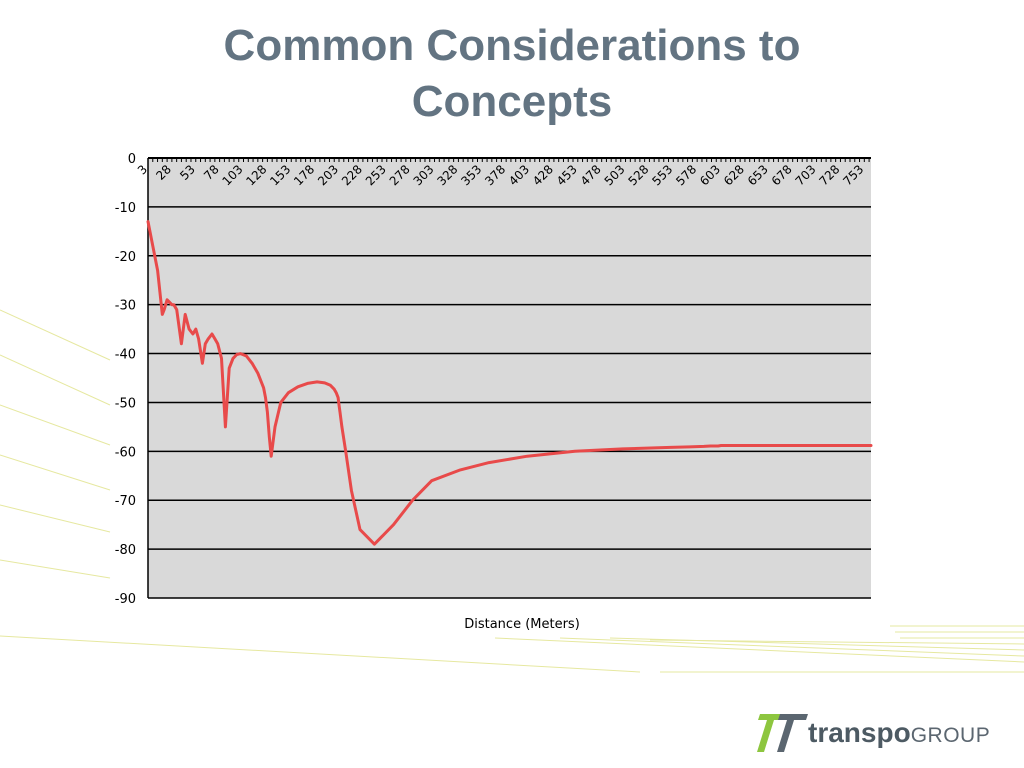 Image resolution: width=1024 pixels, height=768 pixels. I want to click on y-tick-label: -40, so click(125, 355).